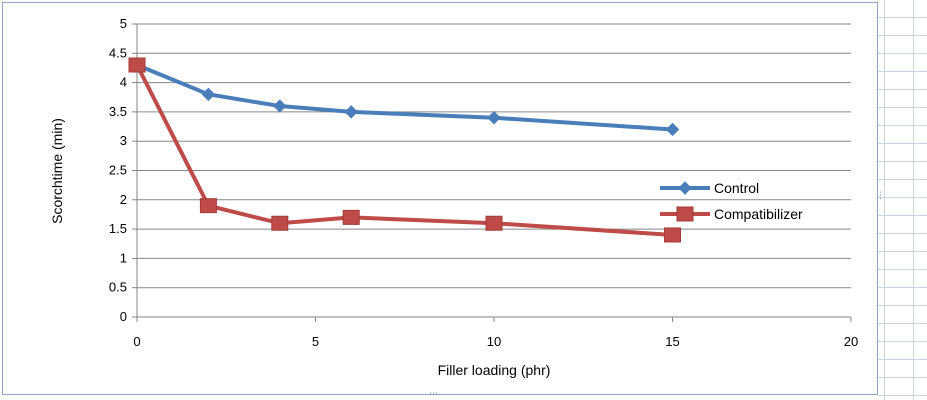  I want to click on x-axis-title: Filler loading (phr), so click(494, 370).